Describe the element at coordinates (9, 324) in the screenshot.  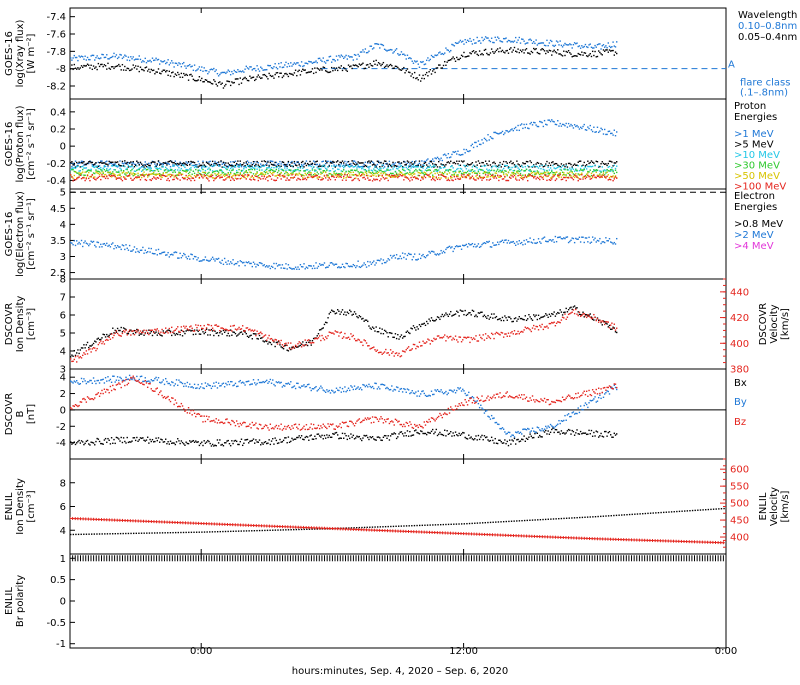
I see `y-axis-label: DSCOVR` at that location.